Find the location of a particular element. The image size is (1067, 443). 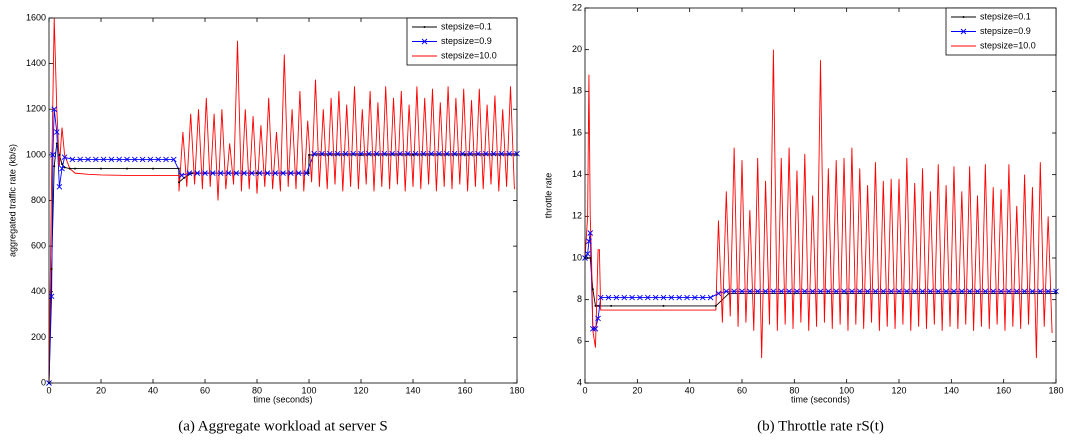

y-tick-label: 1600 is located at coordinates (36, 17).